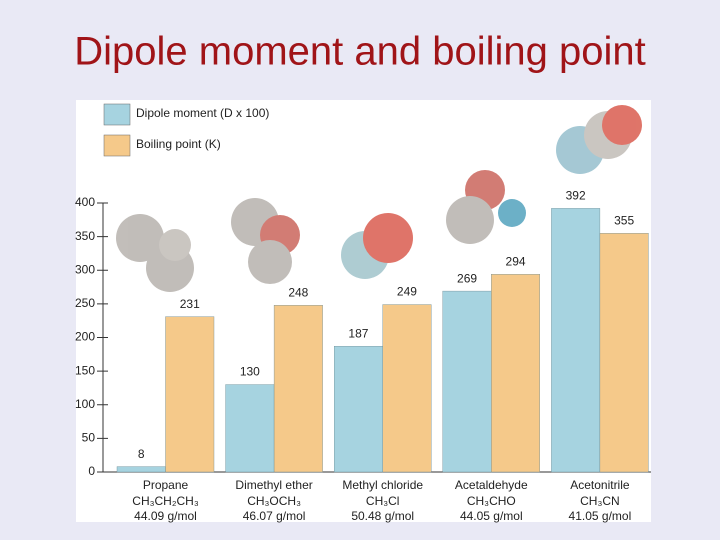 Image resolution: width=720 pixels, height=540 pixels. I want to click on value-label: 294, so click(516, 261).